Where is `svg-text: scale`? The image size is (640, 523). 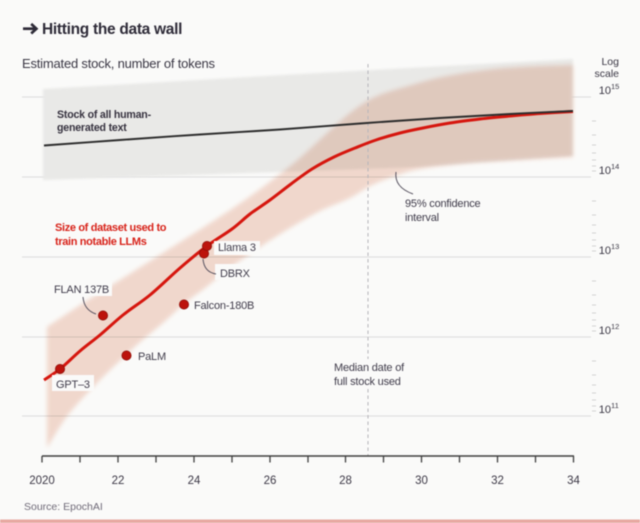 svg-text: scale is located at coordinates (606, 74).